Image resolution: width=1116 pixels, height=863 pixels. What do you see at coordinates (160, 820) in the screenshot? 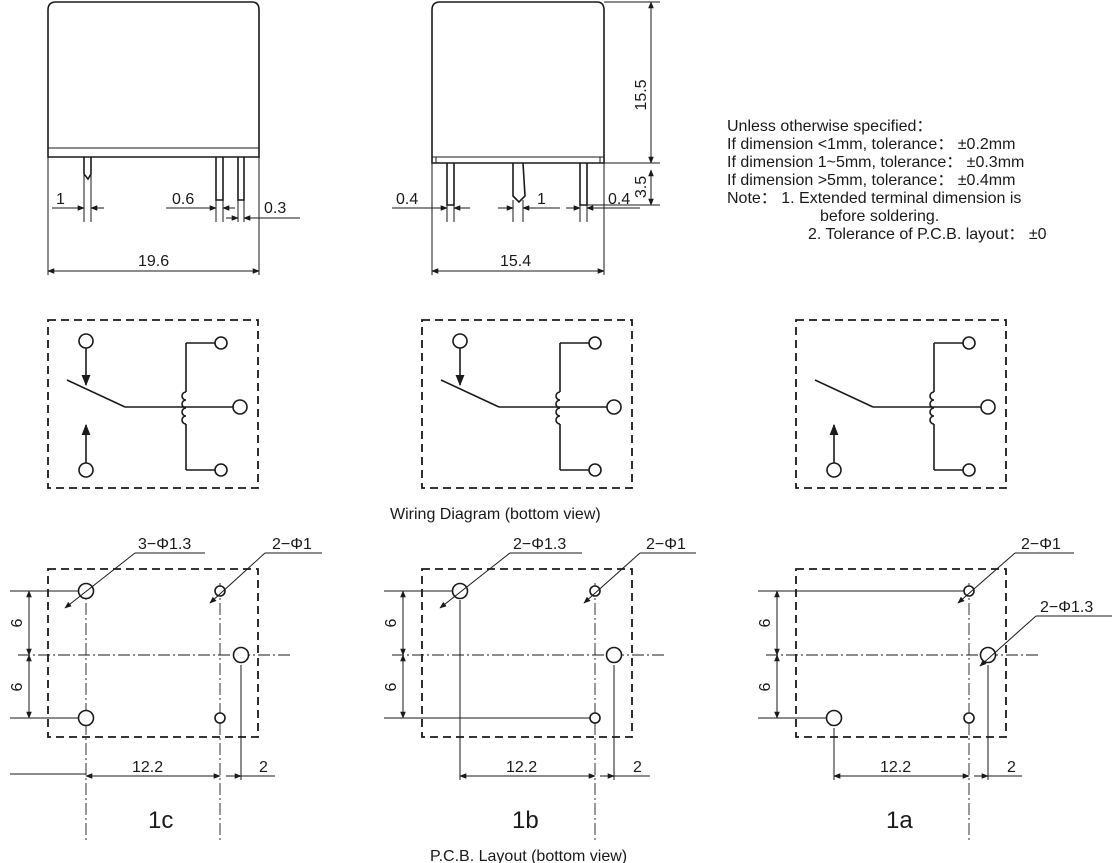
I see `variant-label-1c: 1c` at bounding box center [160, 820].